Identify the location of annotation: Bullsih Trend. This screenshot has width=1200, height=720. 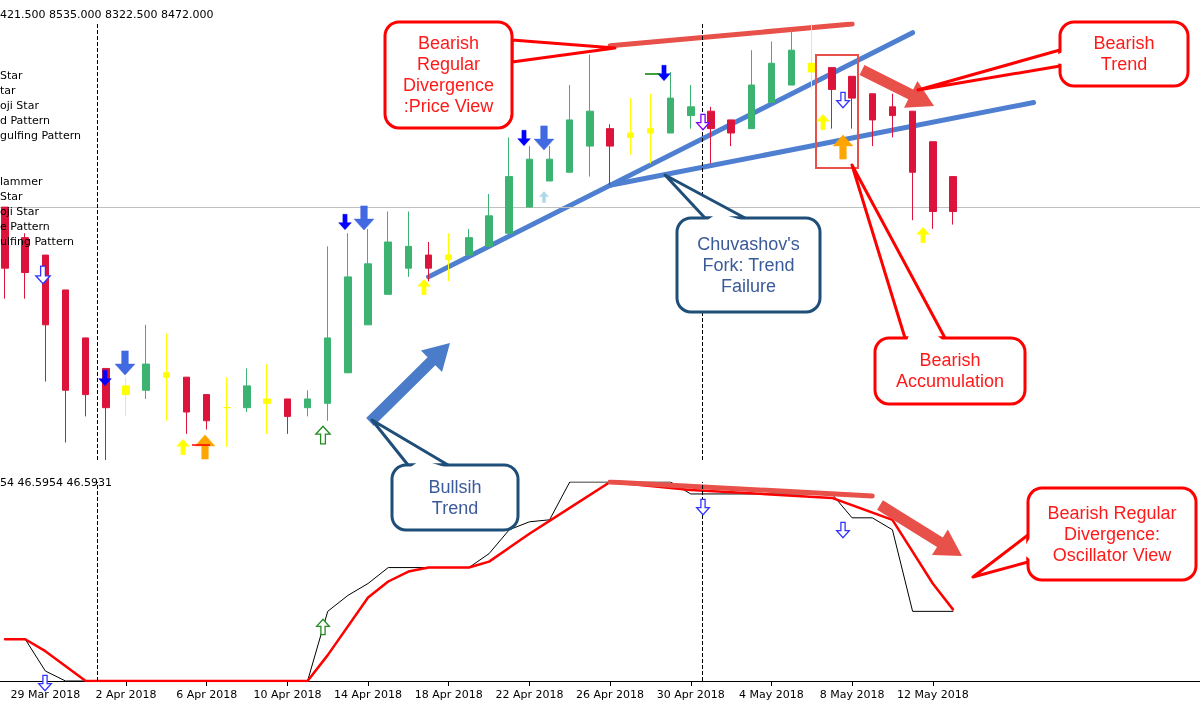
(455, 497).